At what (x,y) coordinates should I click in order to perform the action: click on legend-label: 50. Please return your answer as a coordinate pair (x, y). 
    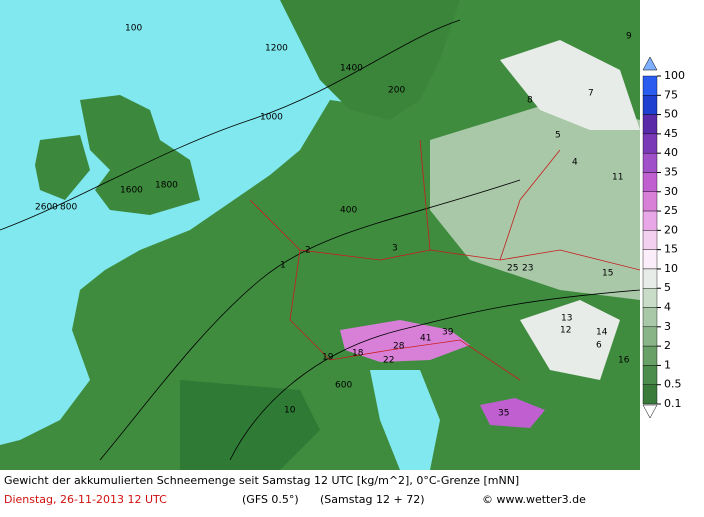
    Looking at the image, I should click on (671, 114).